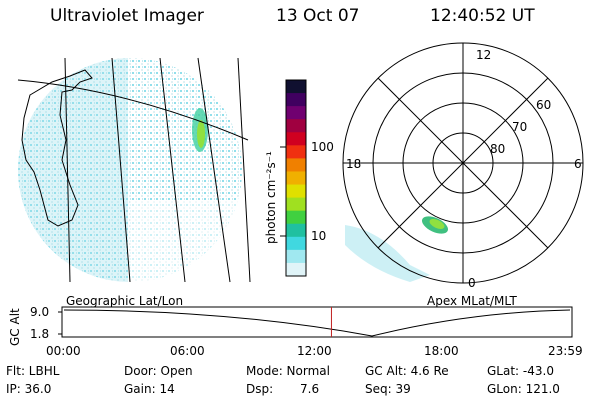 The width and height of the screenshot is (600, 400). What do you see at coordinates (187, 351) in the screenshot?
I see `x-tick-label: 06:00` at bounding box center [187, 351].